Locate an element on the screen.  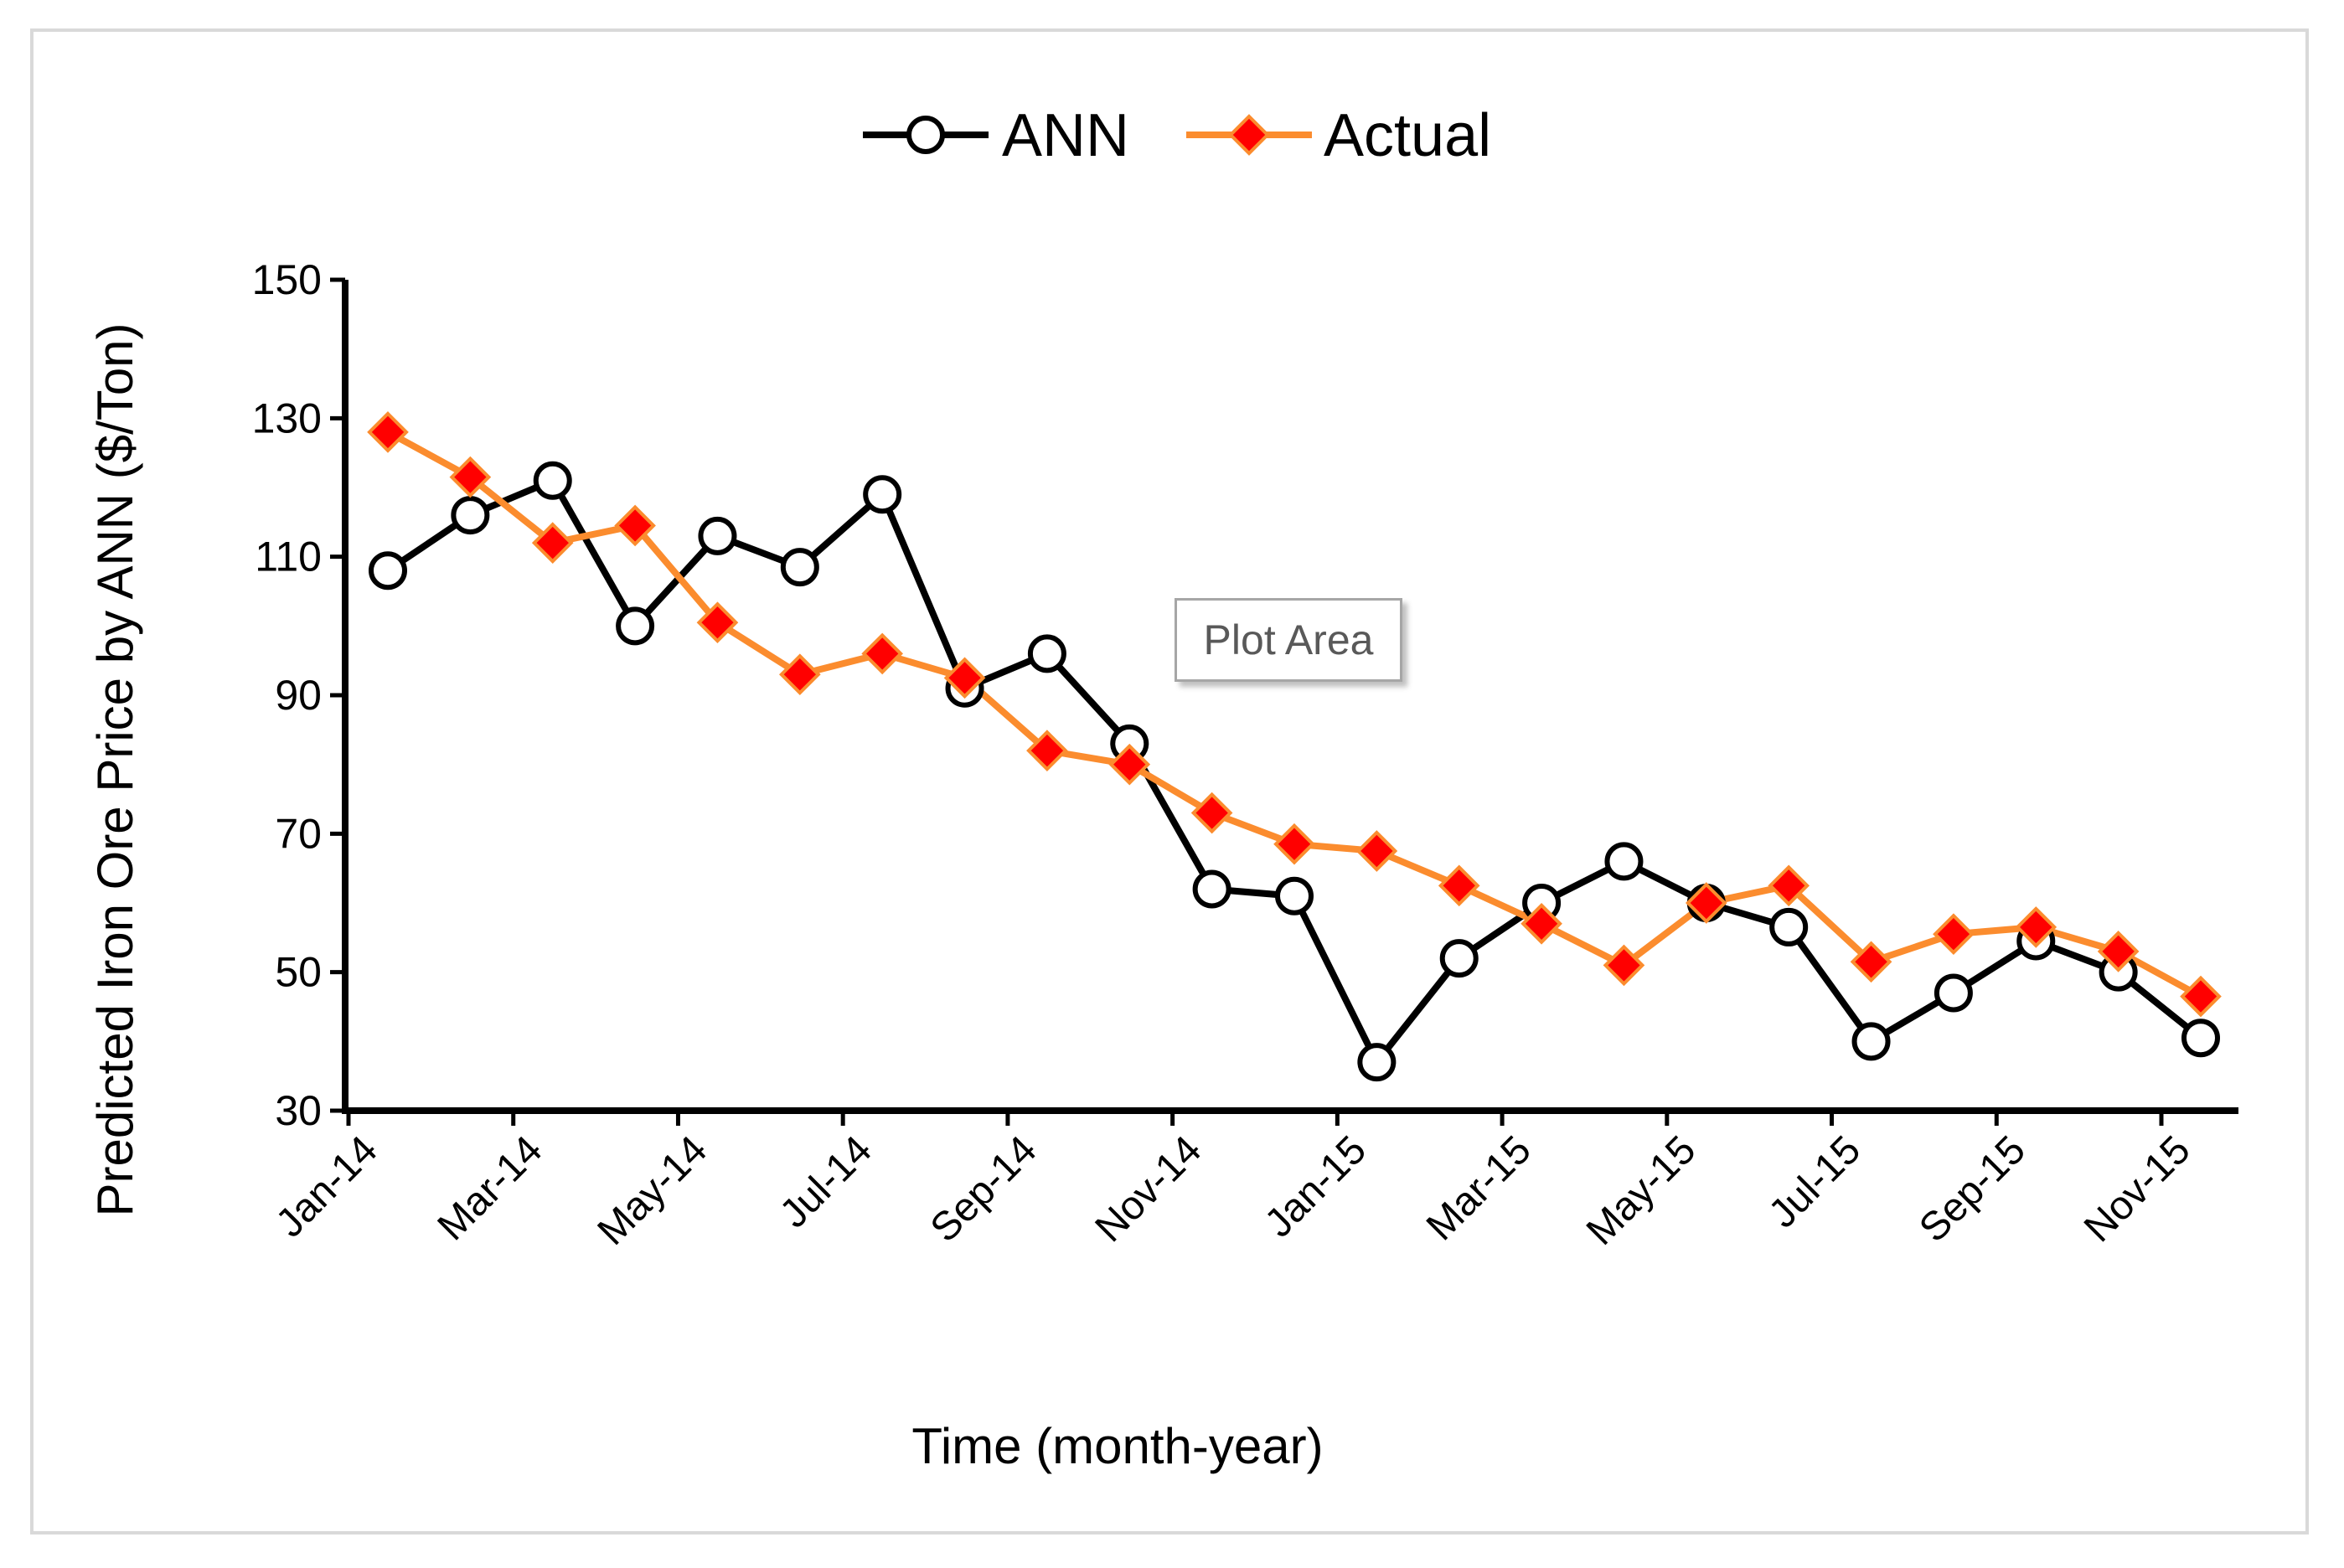
x-tick-label: Sep-14 is located at coordinates (984, 1189).